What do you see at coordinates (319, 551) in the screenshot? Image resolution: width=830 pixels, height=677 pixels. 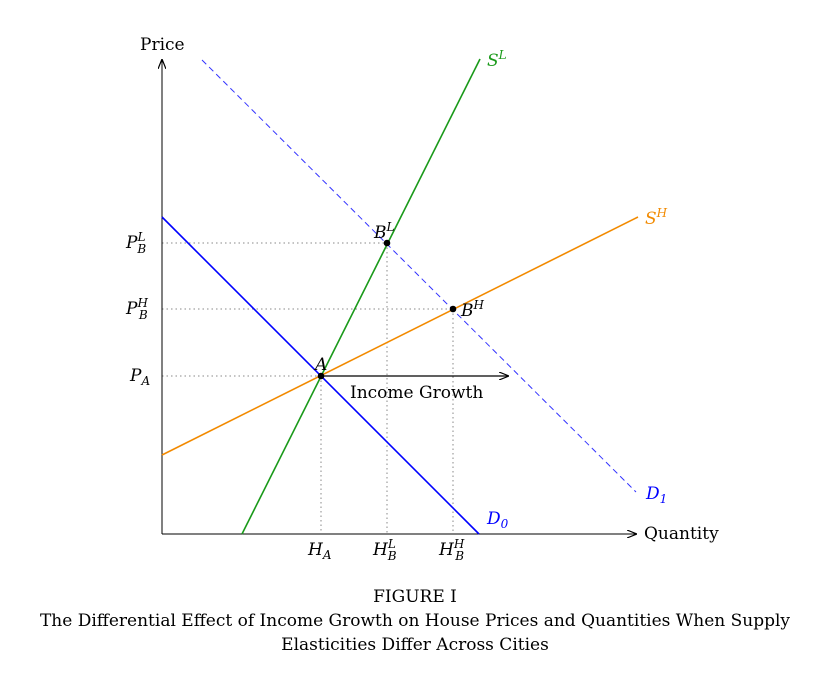 I see `quantity-tick-ha: HA` at bounding box center [319, 551].